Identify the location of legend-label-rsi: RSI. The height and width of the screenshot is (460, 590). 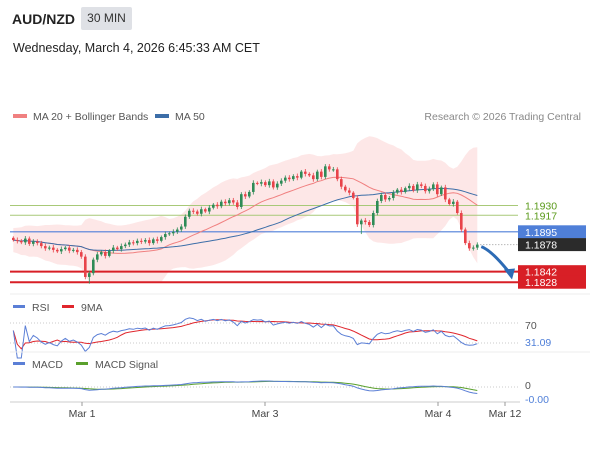
(41, 308).